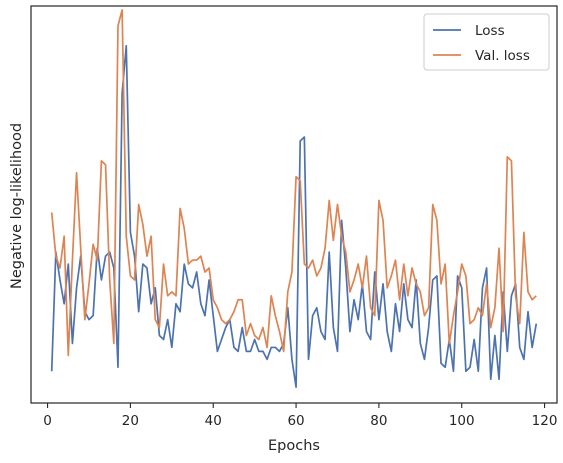  Describe the element at coordinates (462, 421) in the screenshot. I see `x-tick-label: 100` at that location.